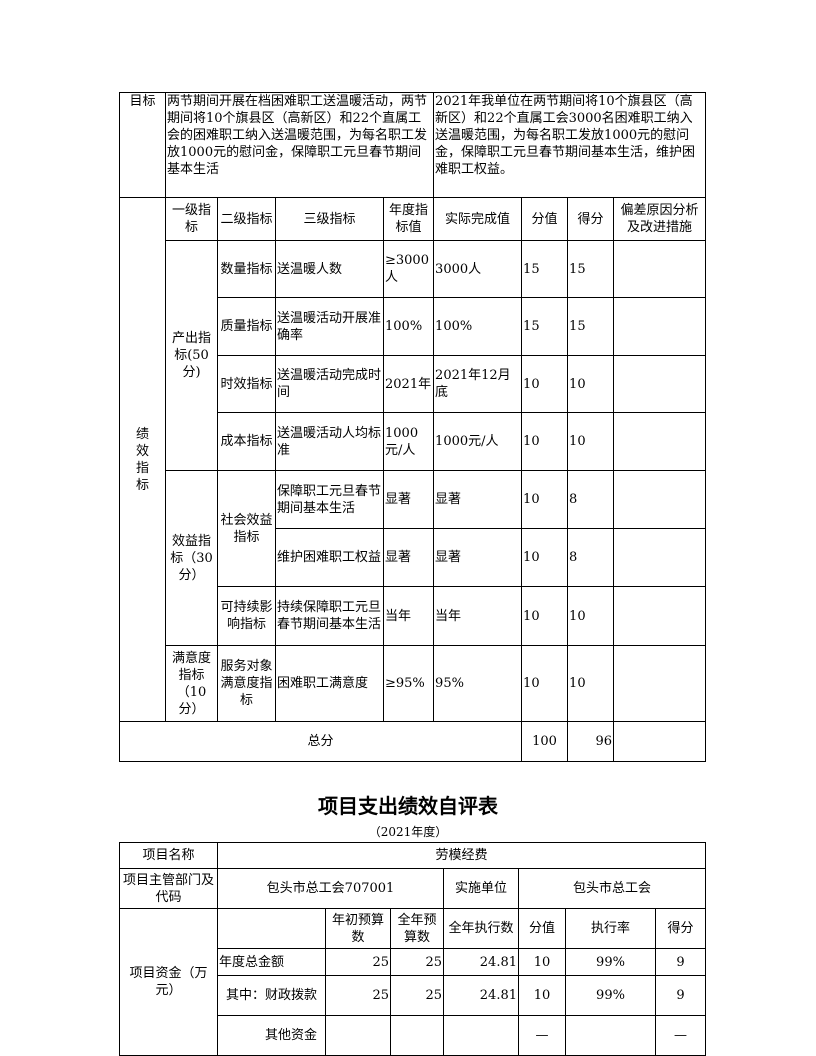 Image resolution: width=816 pixels, height=1056 pixels. Describe the element at coordinates (168, 855) in the screenshot. I see `project-name-label: 项目名称` at that location.